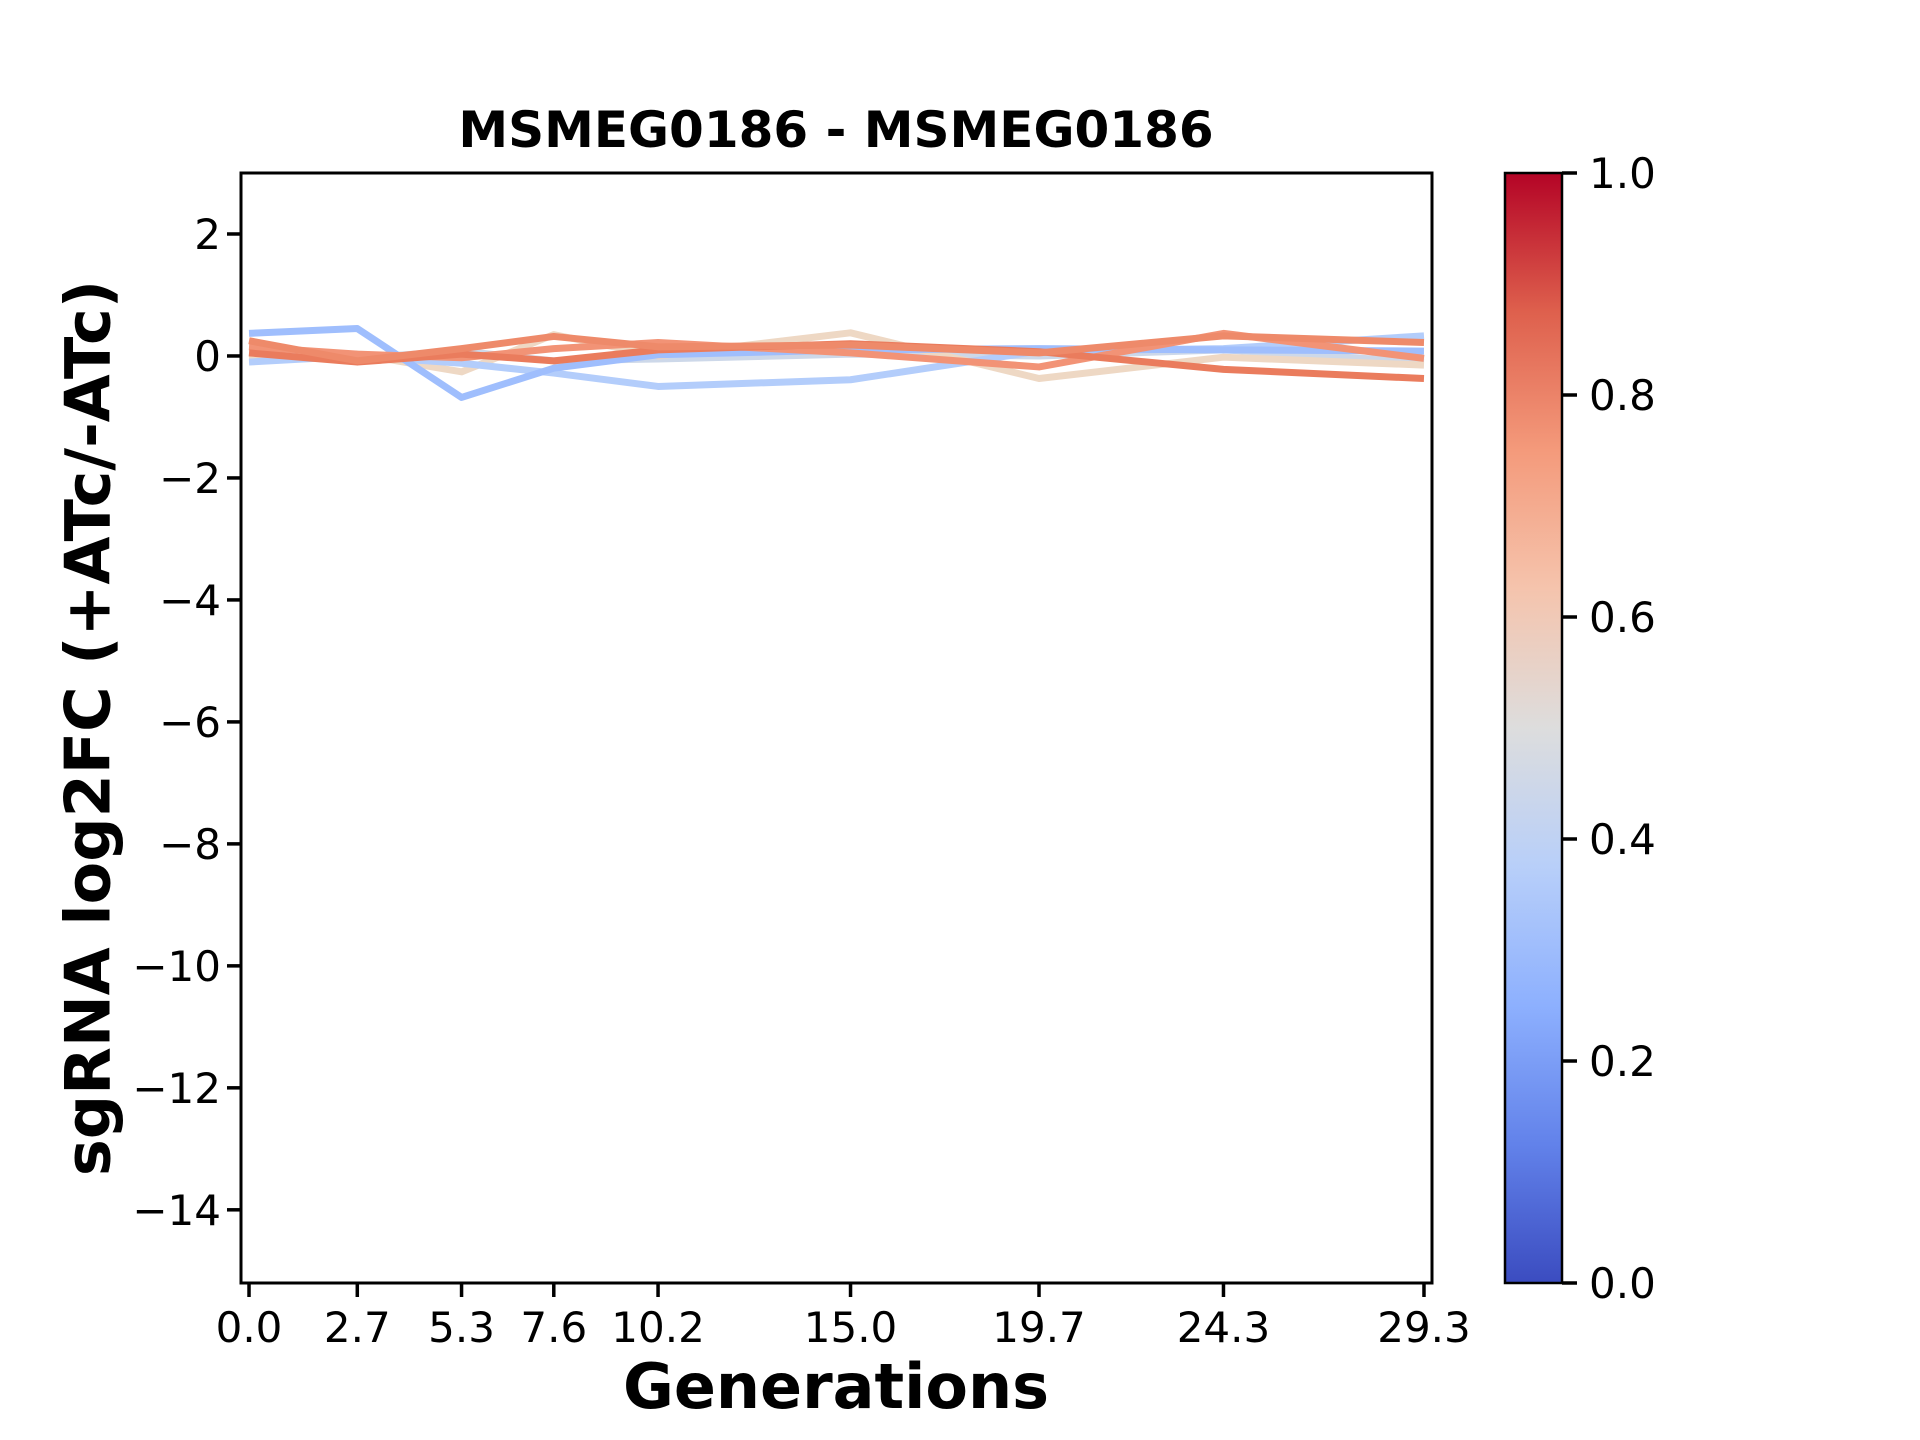 This screenshot has height=1440, width=1920. Describe the element at coordinates (357, 1327) in the screenshot. I see `x-tick-label: 2.7` at that location.